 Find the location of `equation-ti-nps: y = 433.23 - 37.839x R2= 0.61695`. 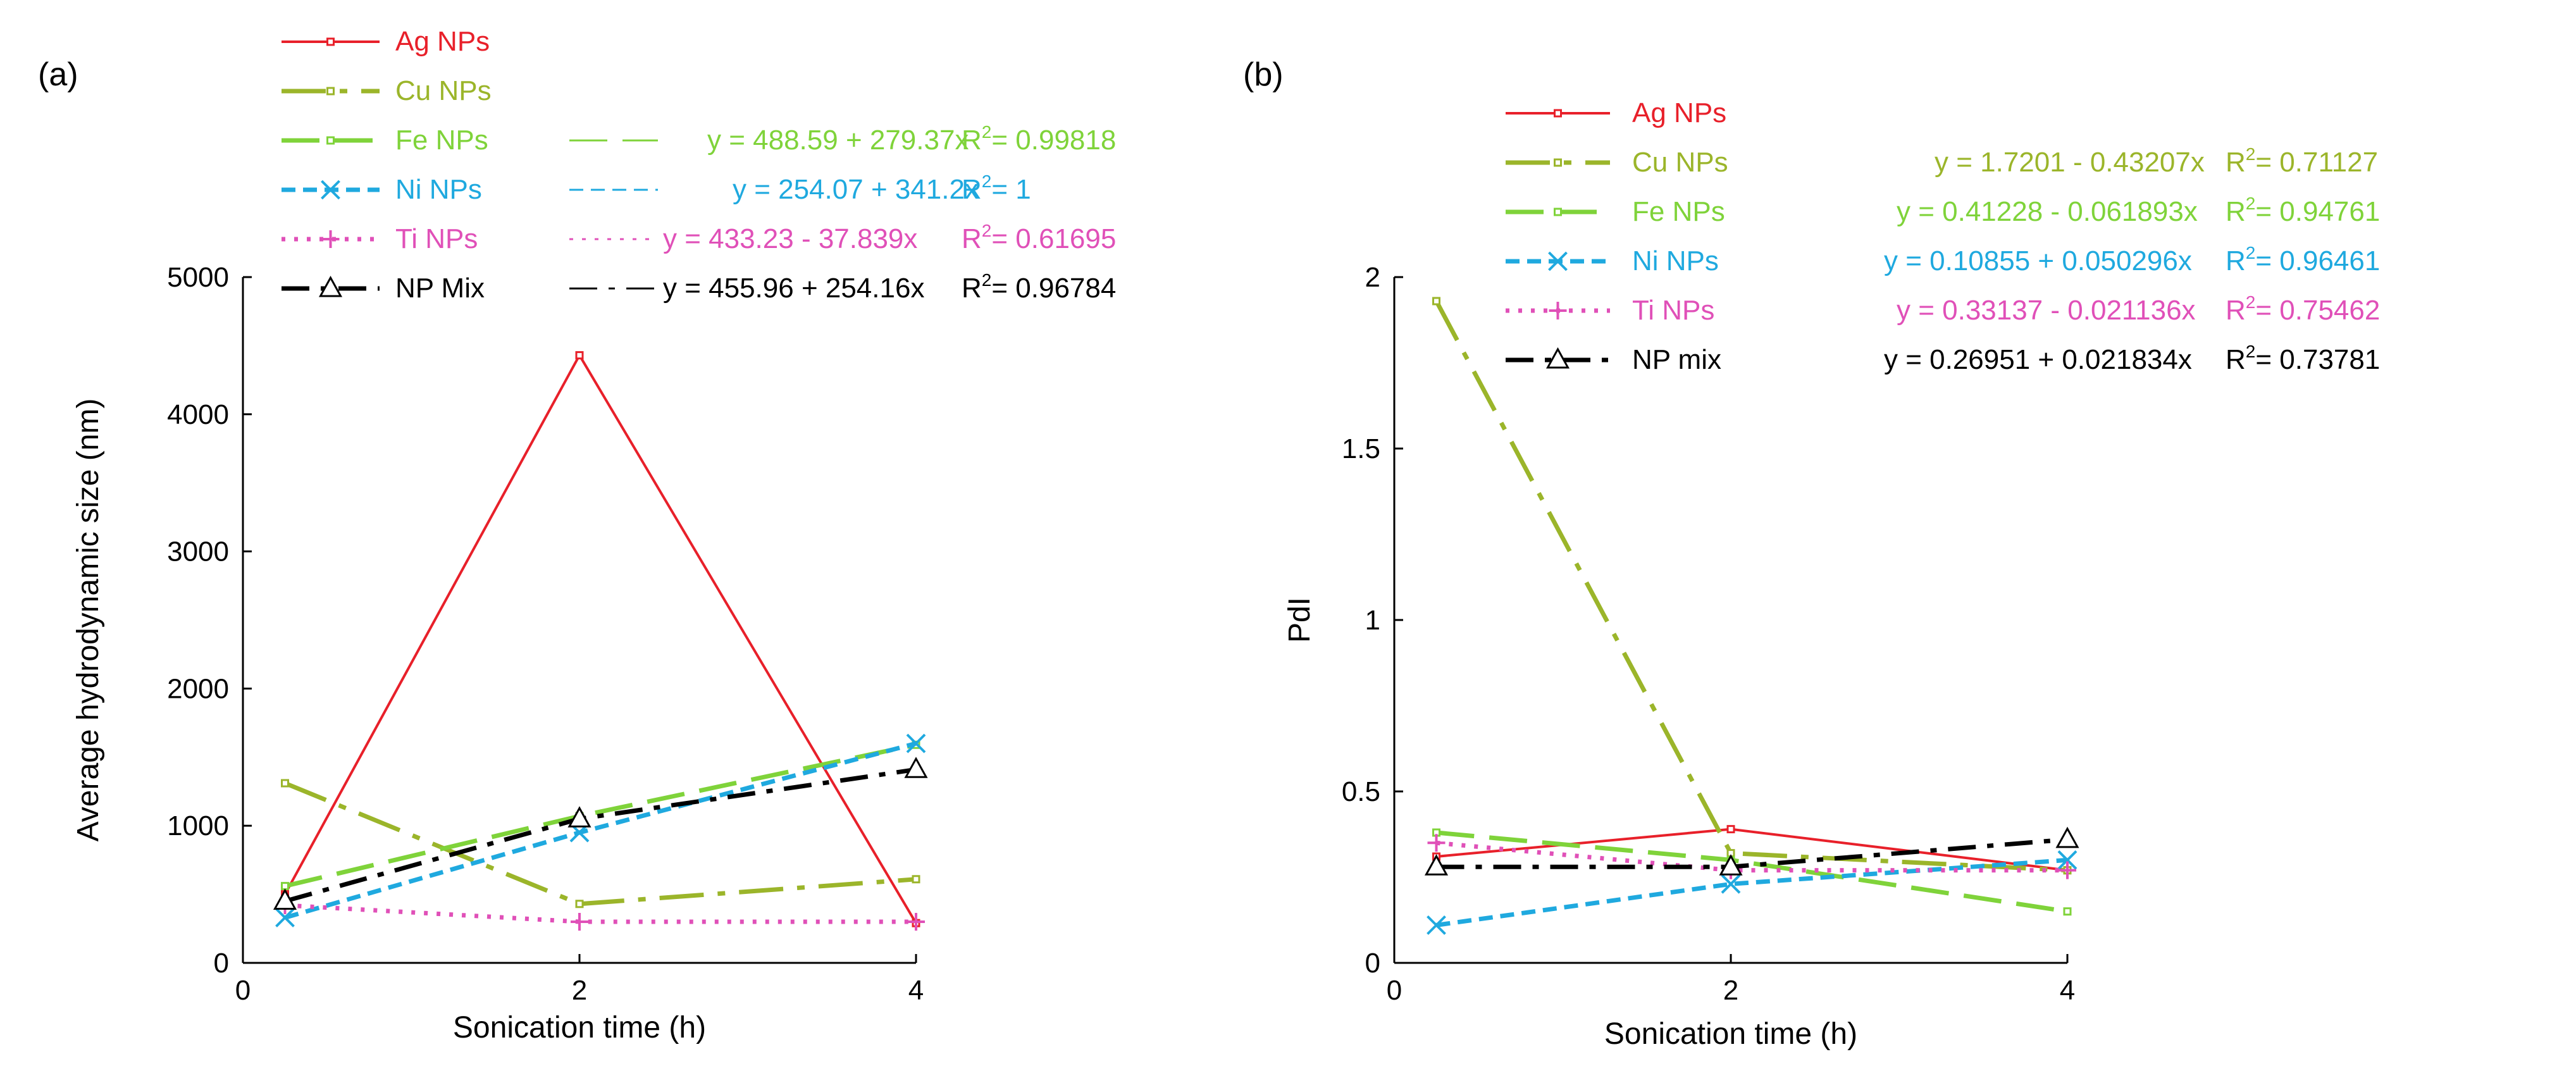

equation-ti-nps: y = 433.23 - 37.839x R2= 0.61695 is located at coordinates (842, 237).